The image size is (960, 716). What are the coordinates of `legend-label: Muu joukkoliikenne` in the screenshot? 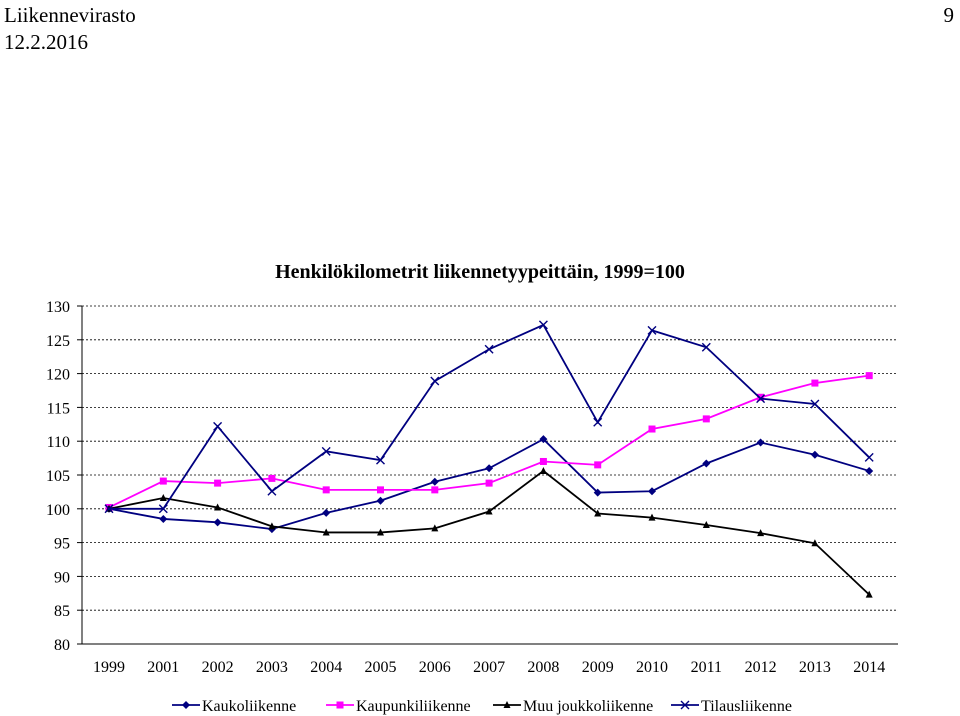 It's located at (588, 706).